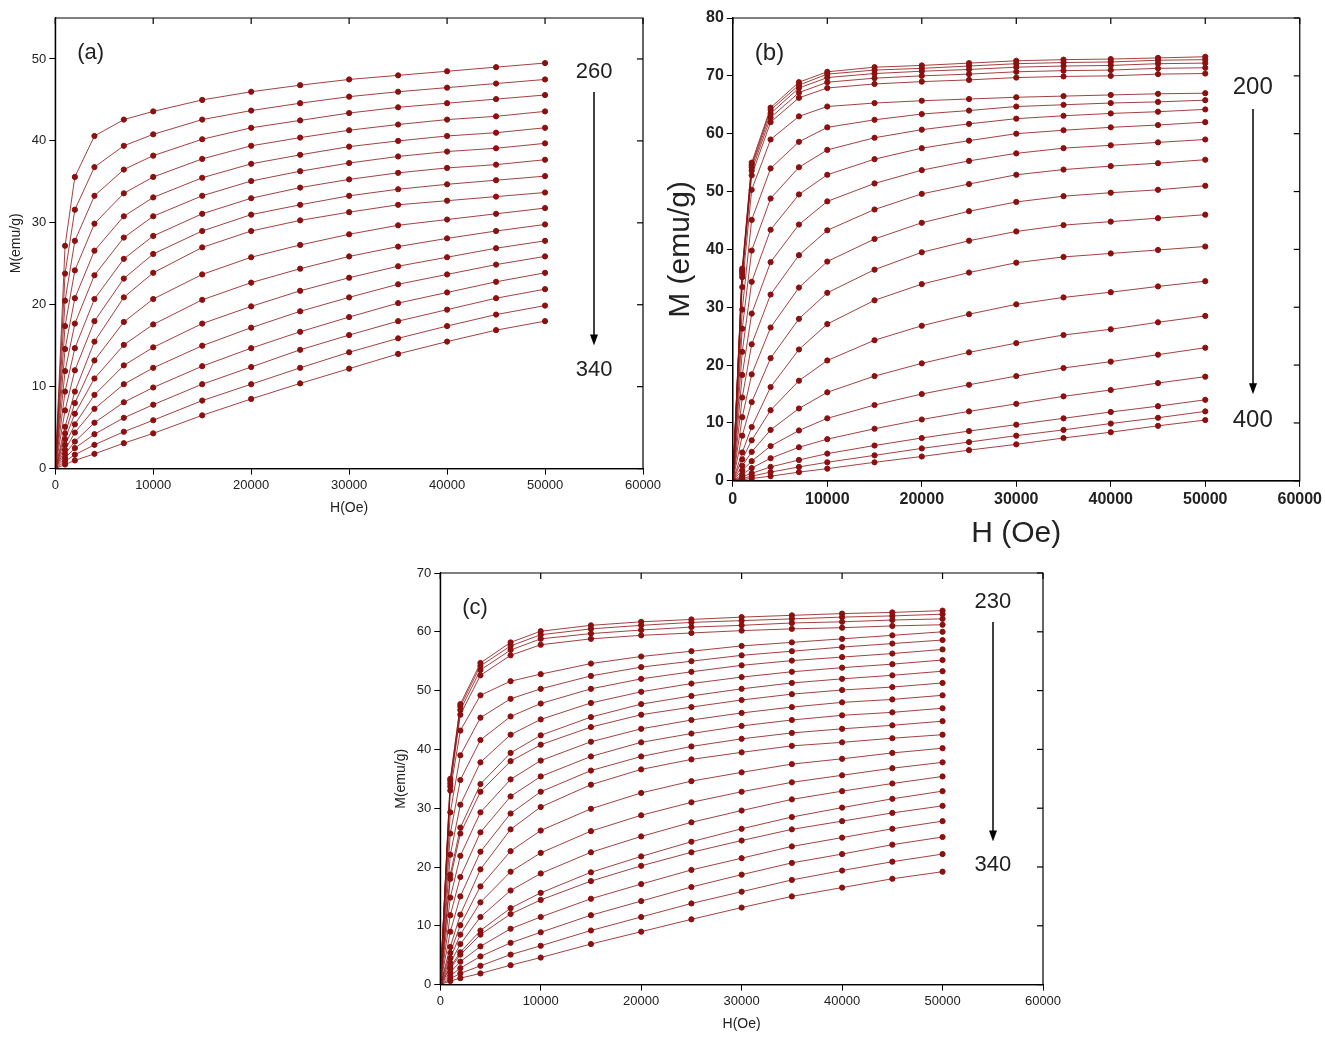 The width and height of the screenshot is (1325, 1041). I want to click on annotation: 230, so click(993, 600).